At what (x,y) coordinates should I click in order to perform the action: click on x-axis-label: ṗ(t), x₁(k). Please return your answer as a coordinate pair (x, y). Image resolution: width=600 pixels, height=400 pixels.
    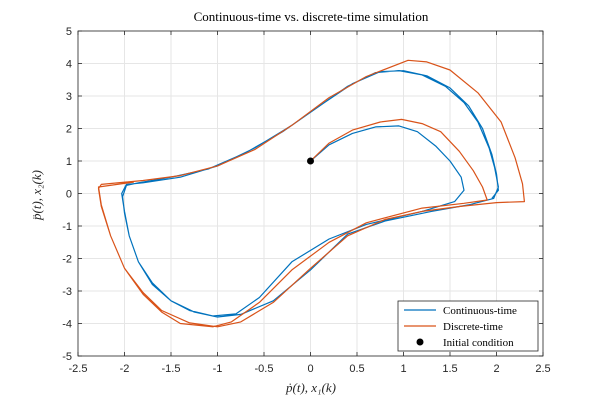
    Looking at the image, I should click on (310, 387).